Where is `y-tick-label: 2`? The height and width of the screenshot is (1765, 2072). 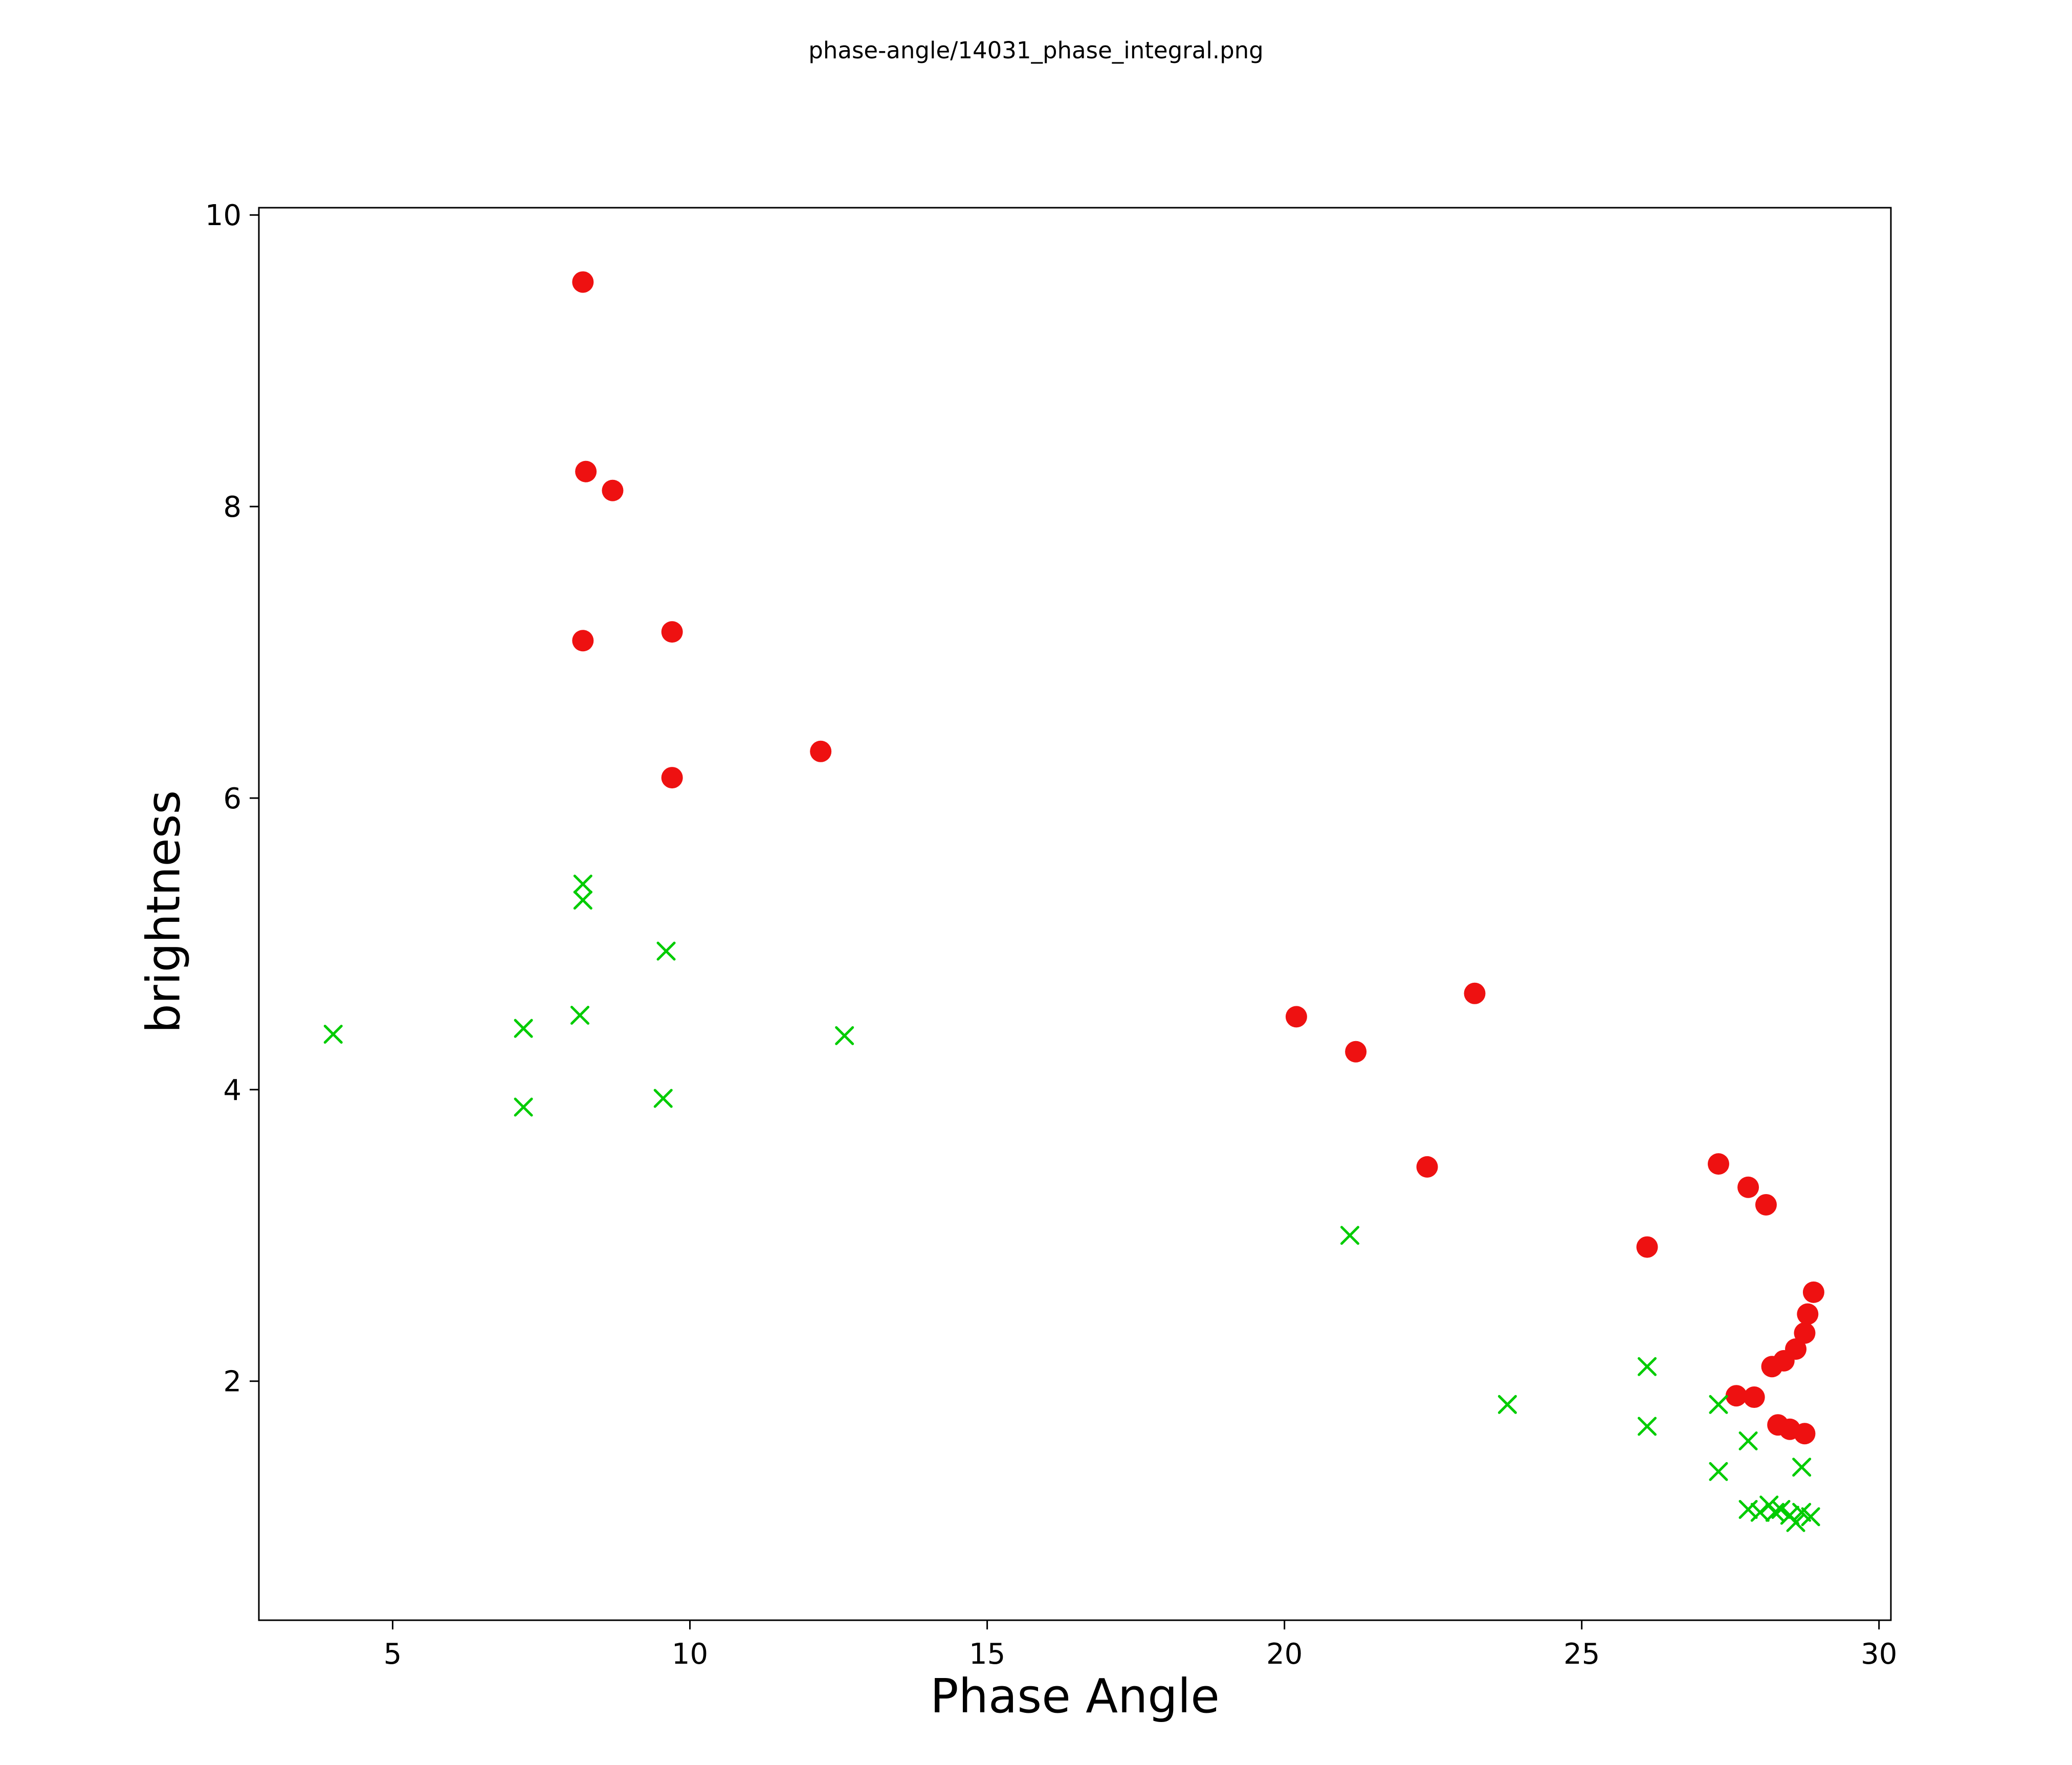 y-tick-label: 2 is located at coordinates (232, 1382).